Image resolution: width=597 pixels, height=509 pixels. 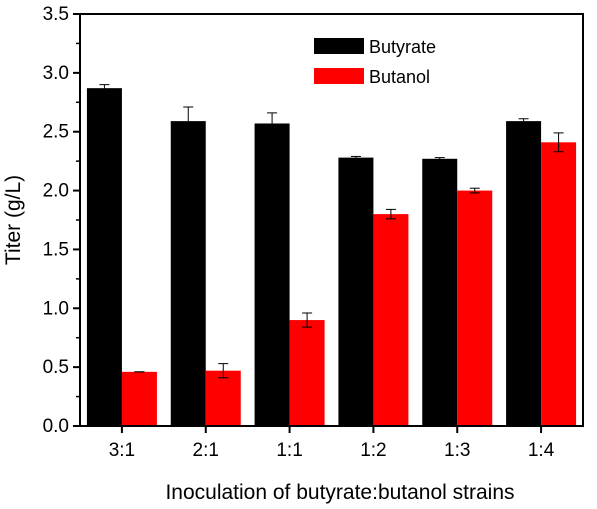 I want to click on y-tick-label-2: 1.0, so click(x=56, y=308).